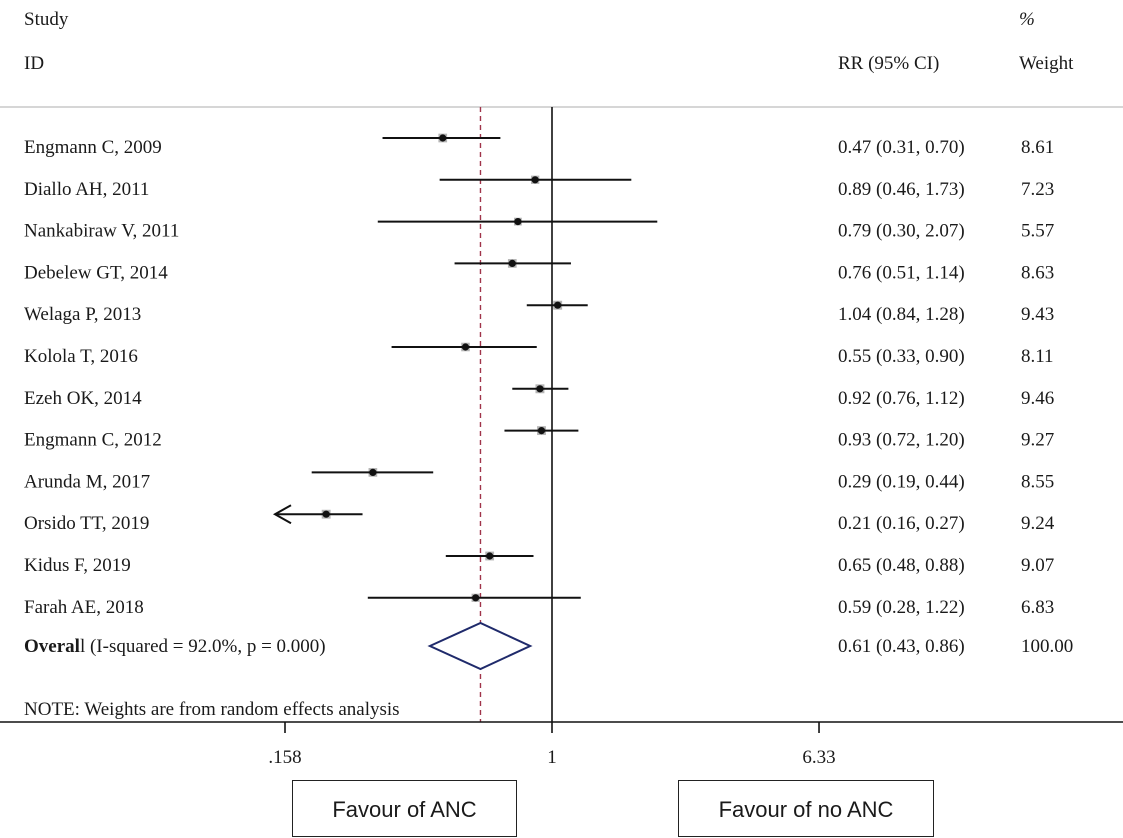 Image resolution: width=1123 pixels, height=838 pixels. What do you see at coordinates (539, 396) in the screenshot?
I see `study-row: Ezeh OK, 2014 0.92 (0.76, 1.12) 9.46` at bounding box center [539, 396].